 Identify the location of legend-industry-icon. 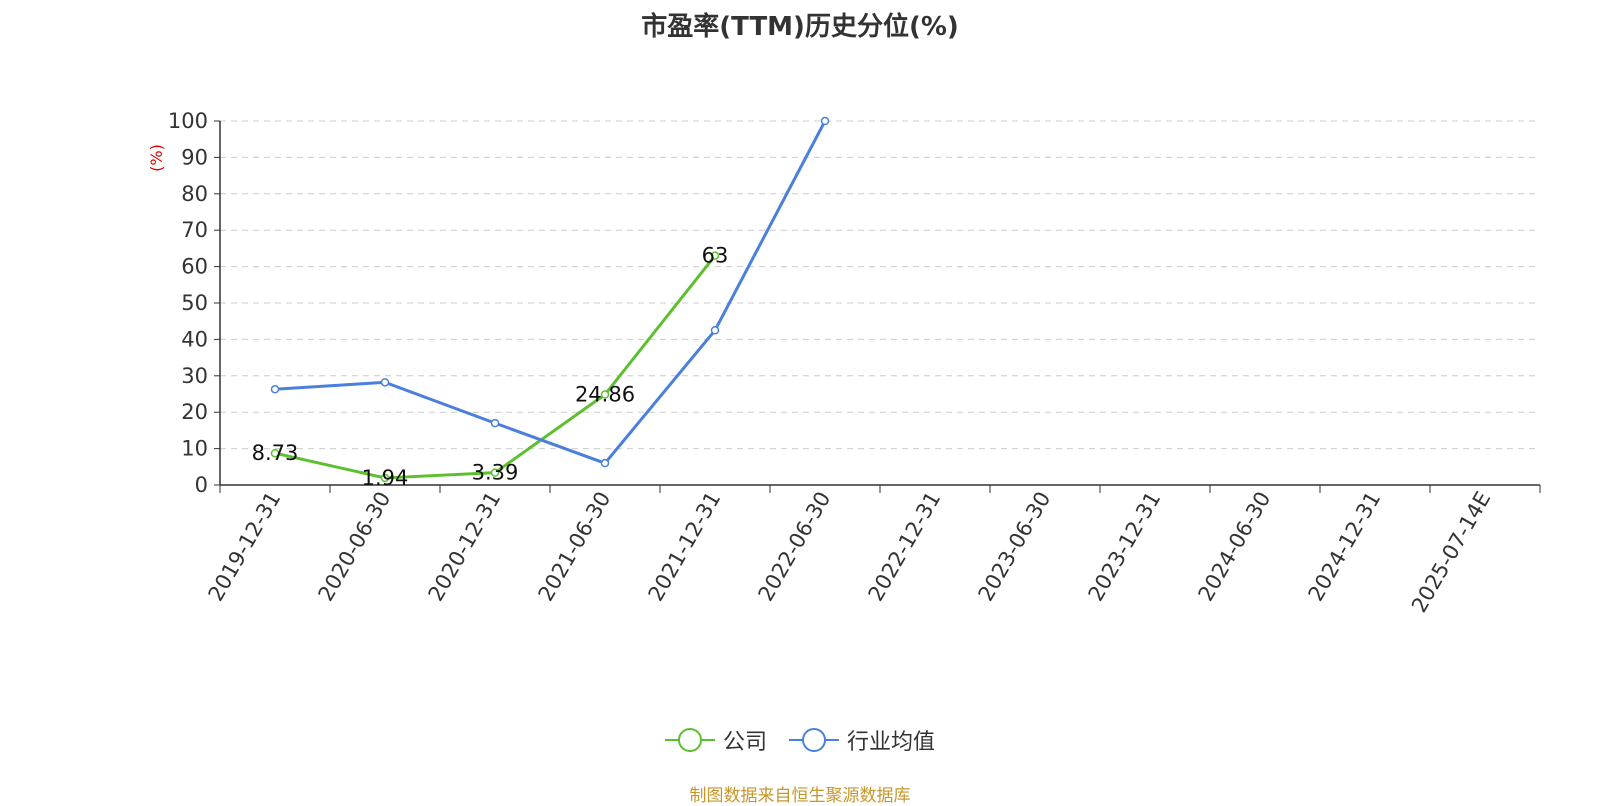
(814, 740).